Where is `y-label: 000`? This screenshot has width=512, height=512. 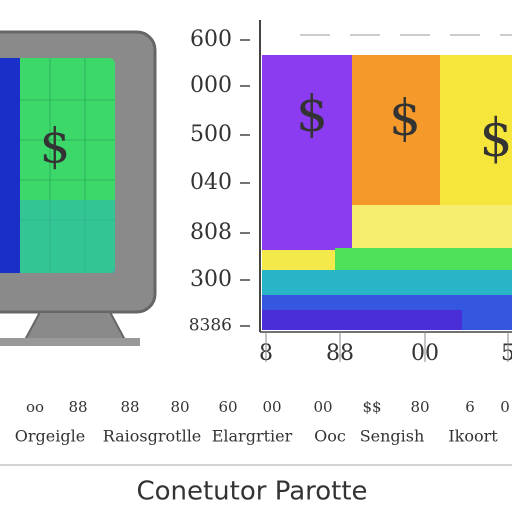 y-label: 000 is located at coordinates (211, 85).